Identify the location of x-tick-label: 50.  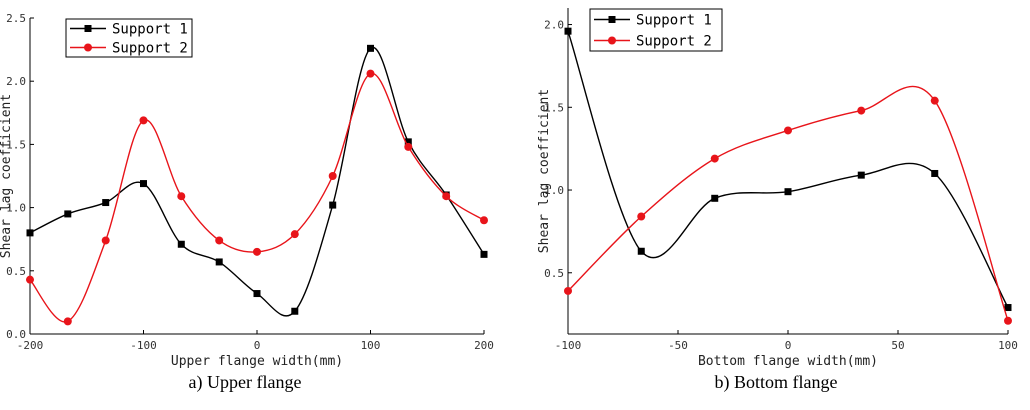
(897, 345).